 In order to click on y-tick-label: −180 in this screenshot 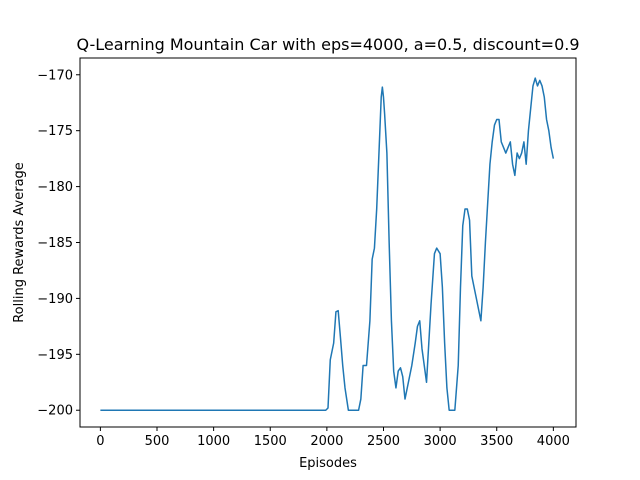, I will do `click(55, 187)`.